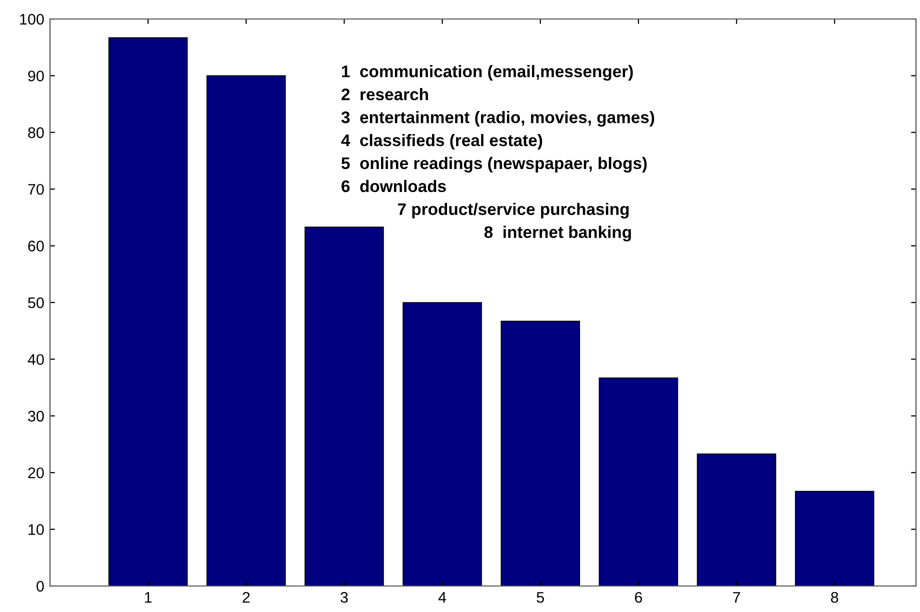 The width and height of the screenshot is (920, 612). What do you see at coordinates (36, 359) in the screenshot?
I see `y-tick-label: 40` at bounding box center [36, 359].